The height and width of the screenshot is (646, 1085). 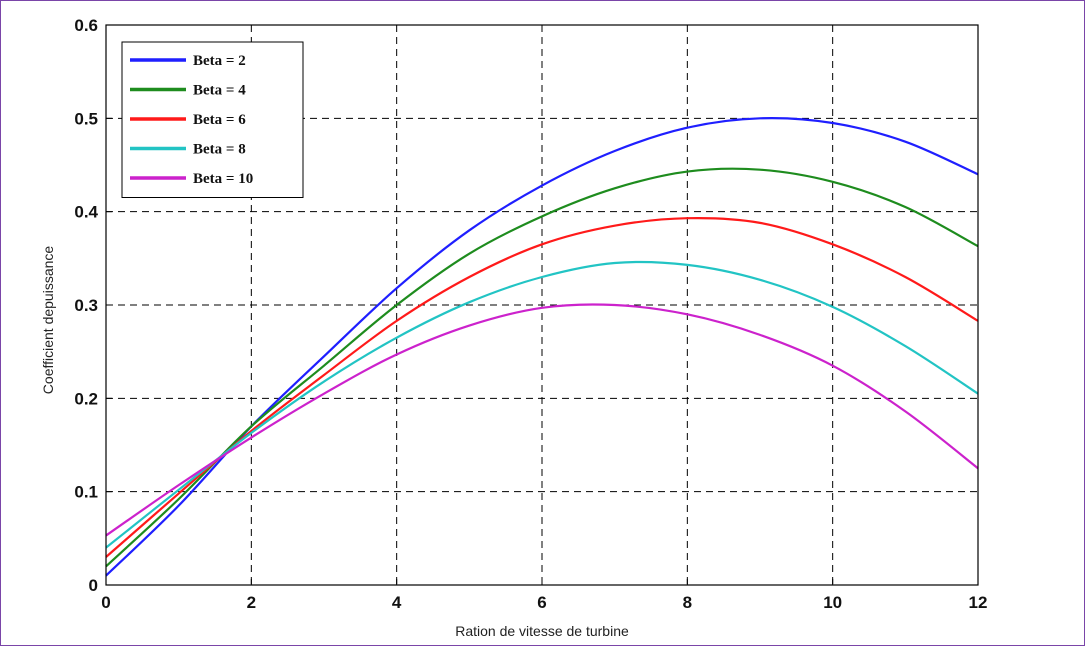 What do you see at coordinates (542, 631) in the screenshot?
I see `x-axis-label: Ration de vitesse de turbine` at bounding box center [542, 631].